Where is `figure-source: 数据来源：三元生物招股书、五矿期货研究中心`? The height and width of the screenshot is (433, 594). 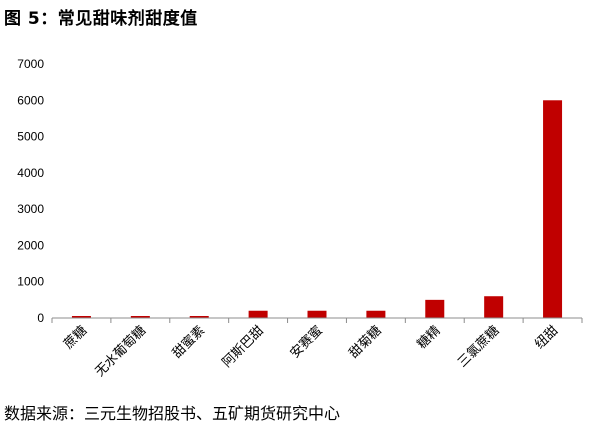
figure-source: 数据来源：三元生物招股书、五矿期货研究中心 is located at coordinates (172, 413).